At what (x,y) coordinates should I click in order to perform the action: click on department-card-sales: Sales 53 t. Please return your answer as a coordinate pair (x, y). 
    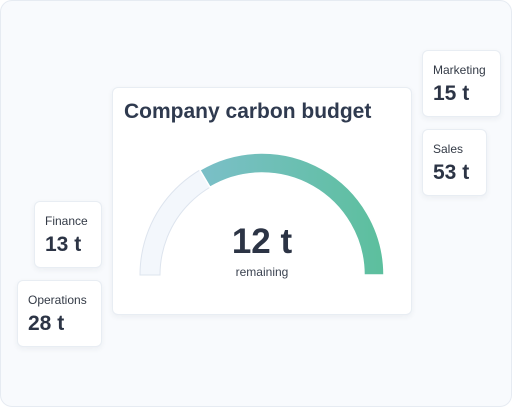
    Looking at the image, I should click on (454, 162).